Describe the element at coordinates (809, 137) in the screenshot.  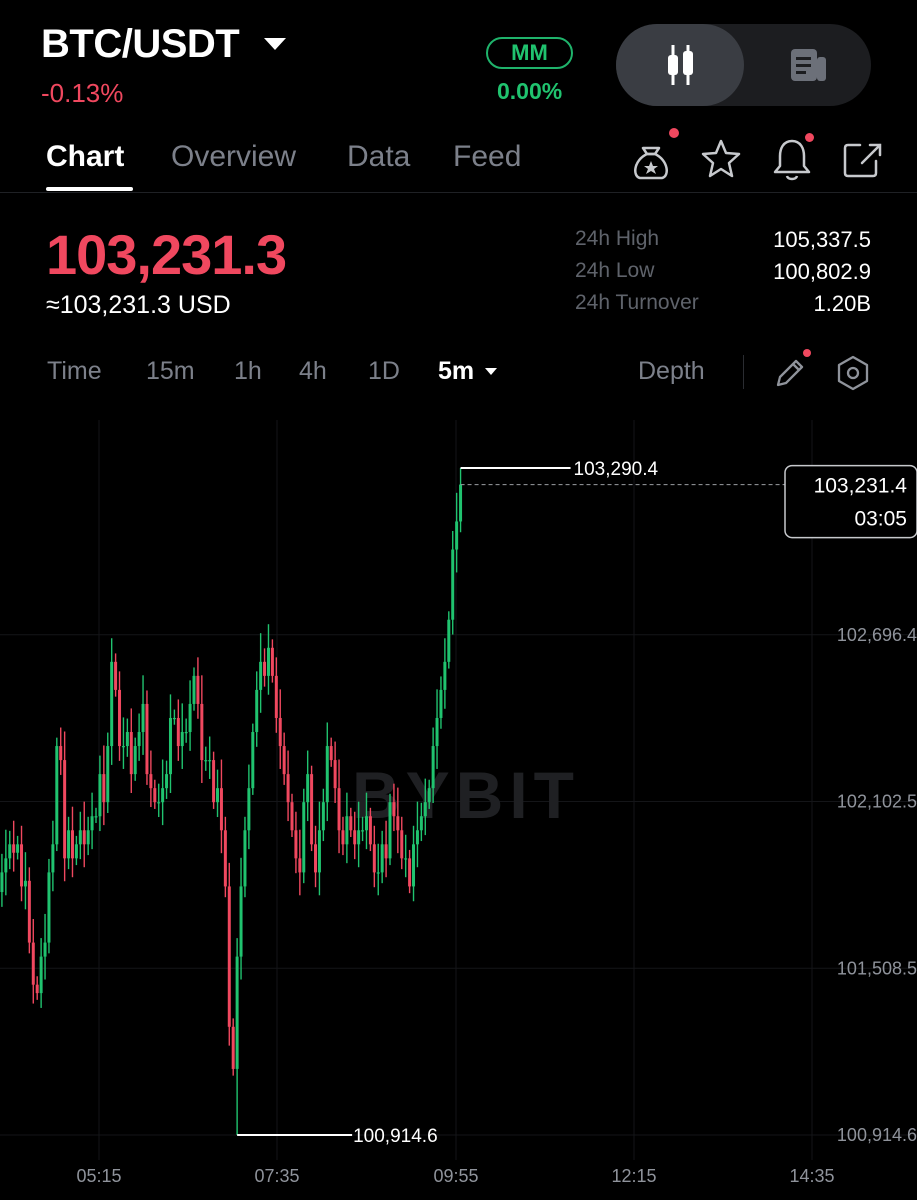
I see `bell-notification-dot` at that location.